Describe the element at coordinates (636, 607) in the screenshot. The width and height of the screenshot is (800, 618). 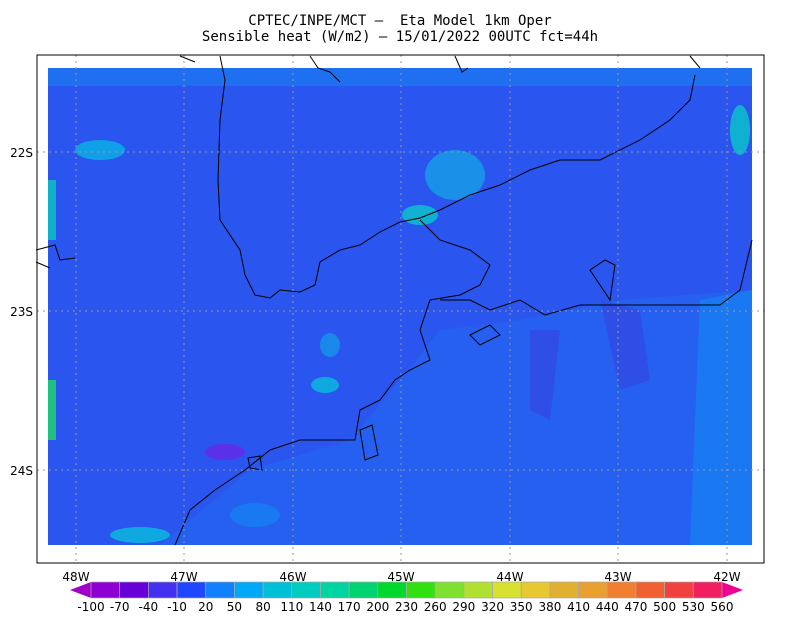
I see `colorbar-label: 470` at that location.